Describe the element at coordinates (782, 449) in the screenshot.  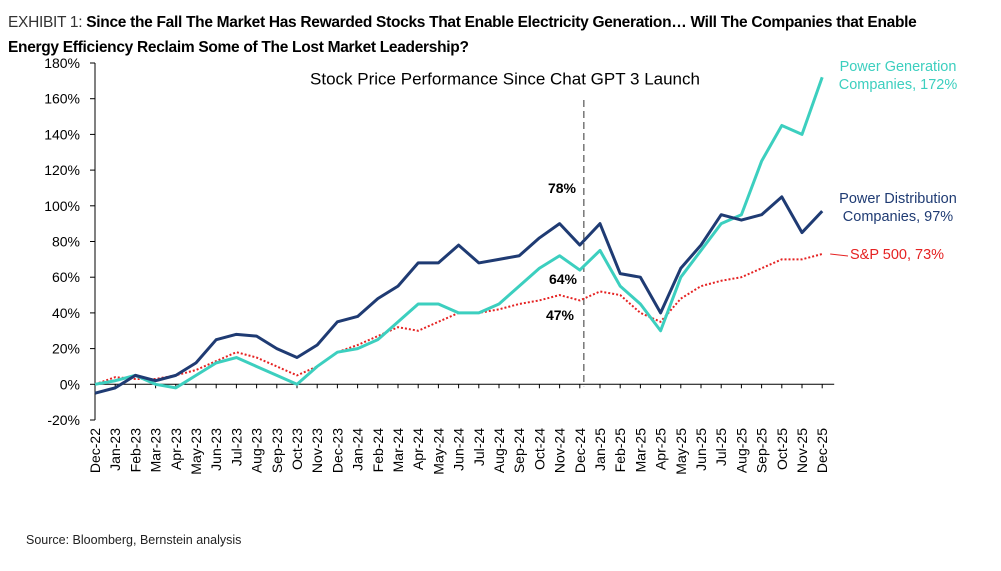
I see `x-tick-label: Oct-25` at that location.